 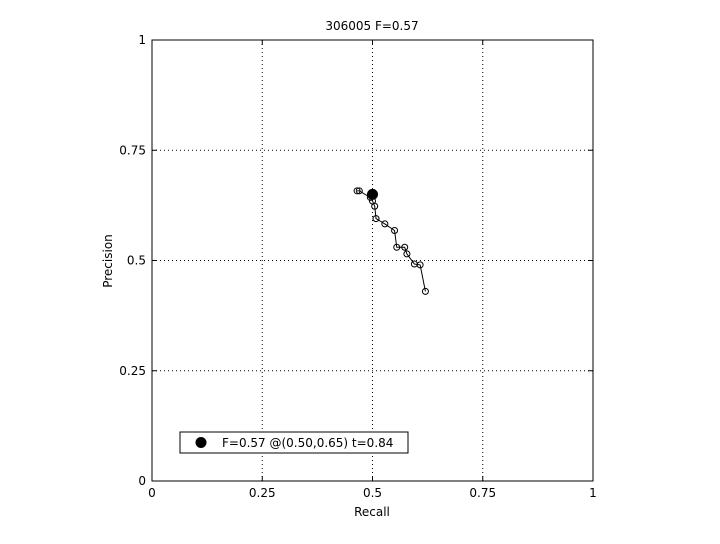 I want to click on x-tick-label: 1, so click(x=593, y=493).